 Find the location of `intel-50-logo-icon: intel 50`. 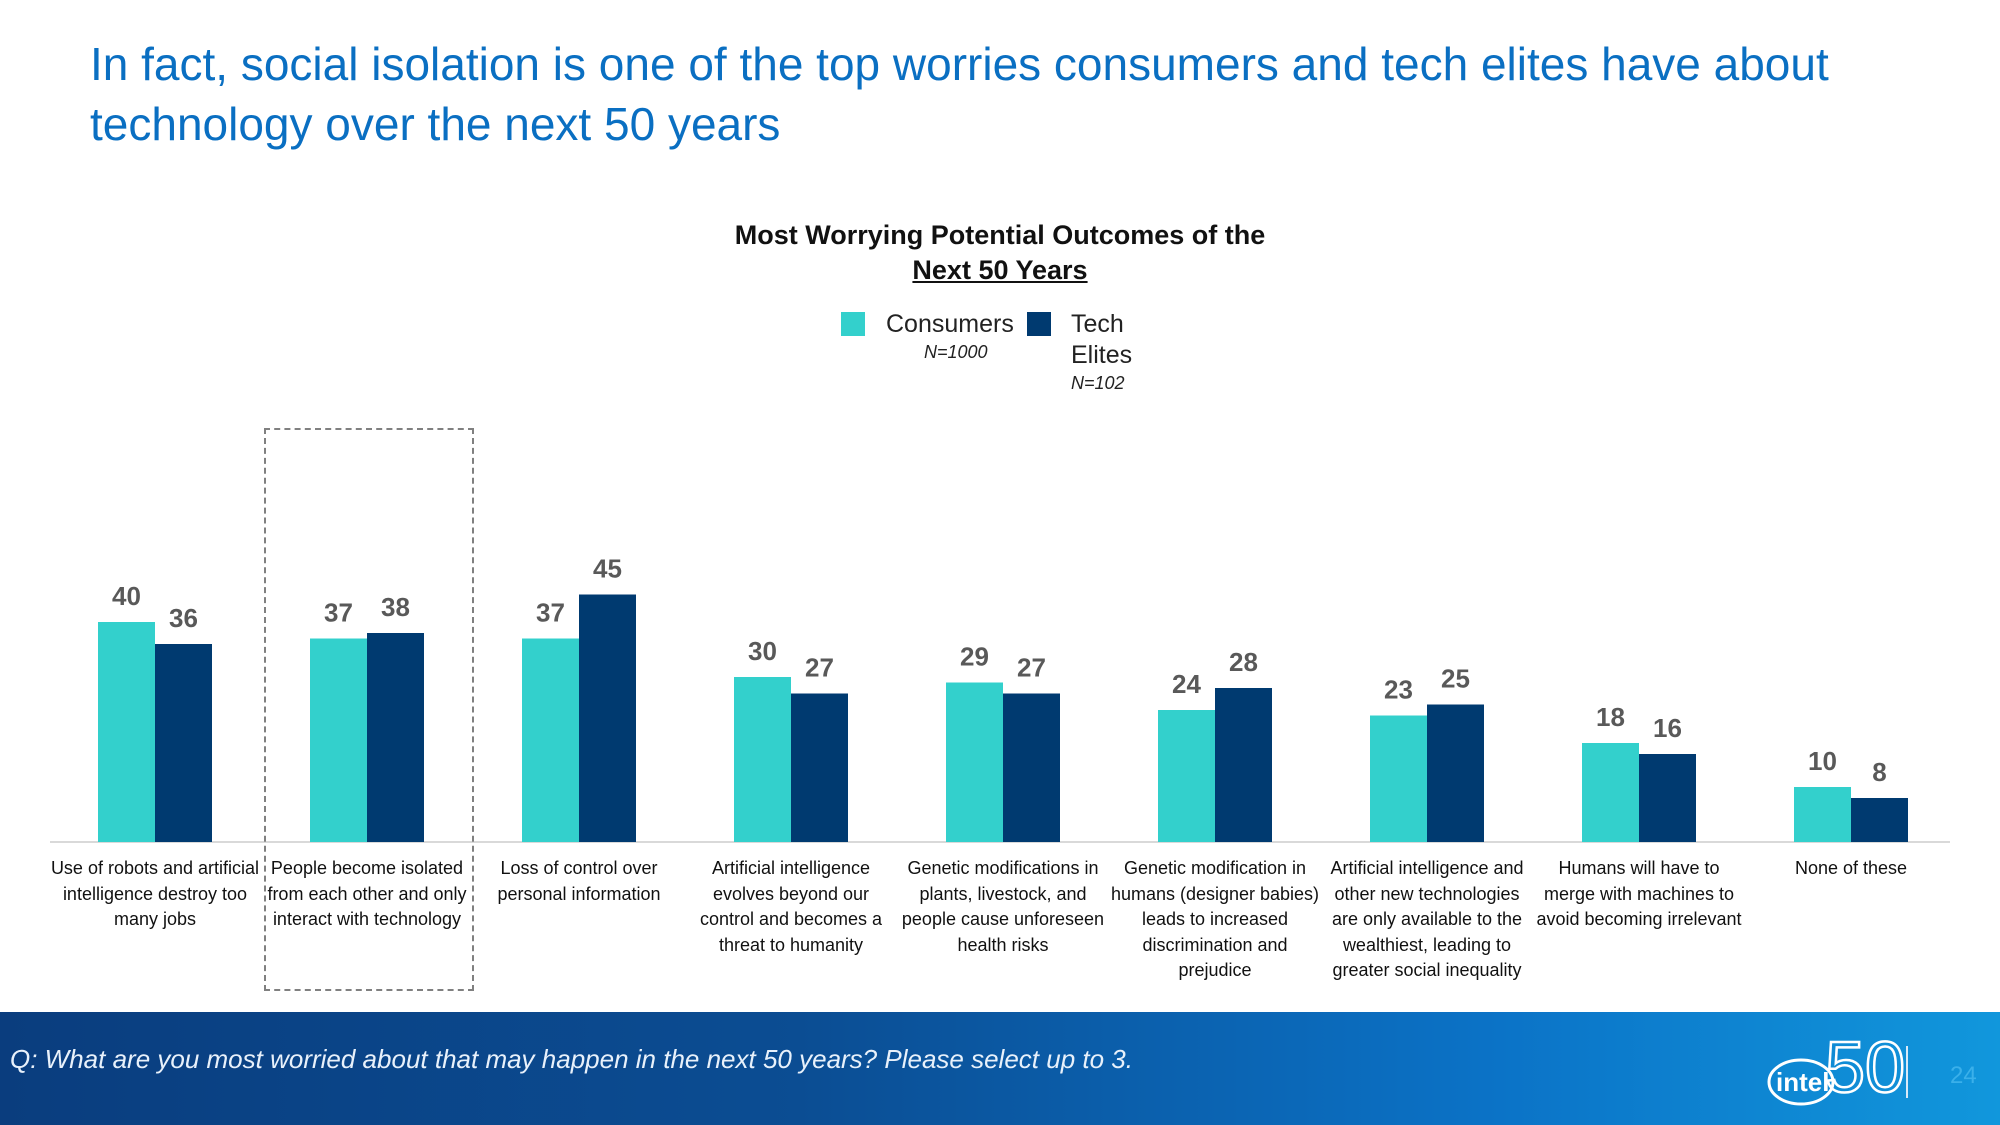

intel-50-logo-icon: intel 50 is located at coordinates (1836, 1068).